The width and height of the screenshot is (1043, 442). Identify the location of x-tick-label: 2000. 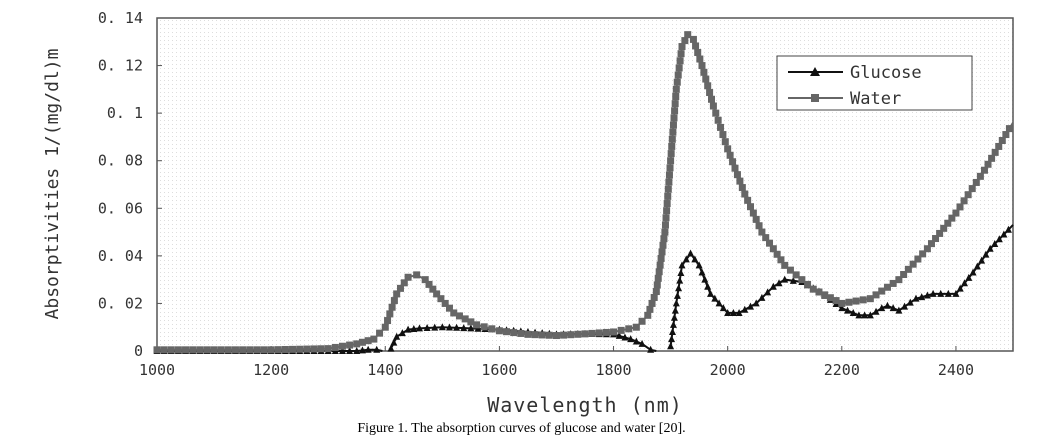
(728, 370).